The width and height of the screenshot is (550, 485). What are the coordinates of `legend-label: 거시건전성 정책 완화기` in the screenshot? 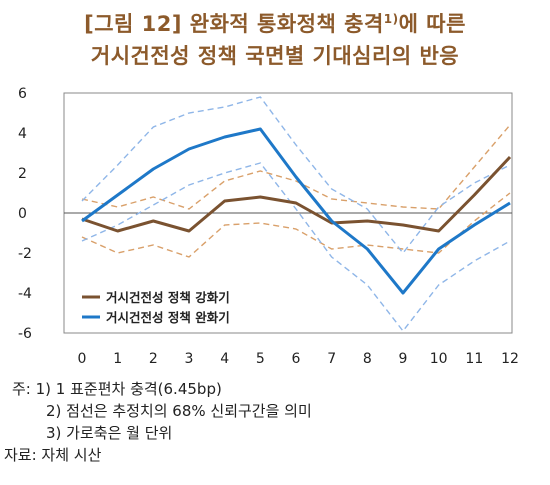 It's located at (168, 317).